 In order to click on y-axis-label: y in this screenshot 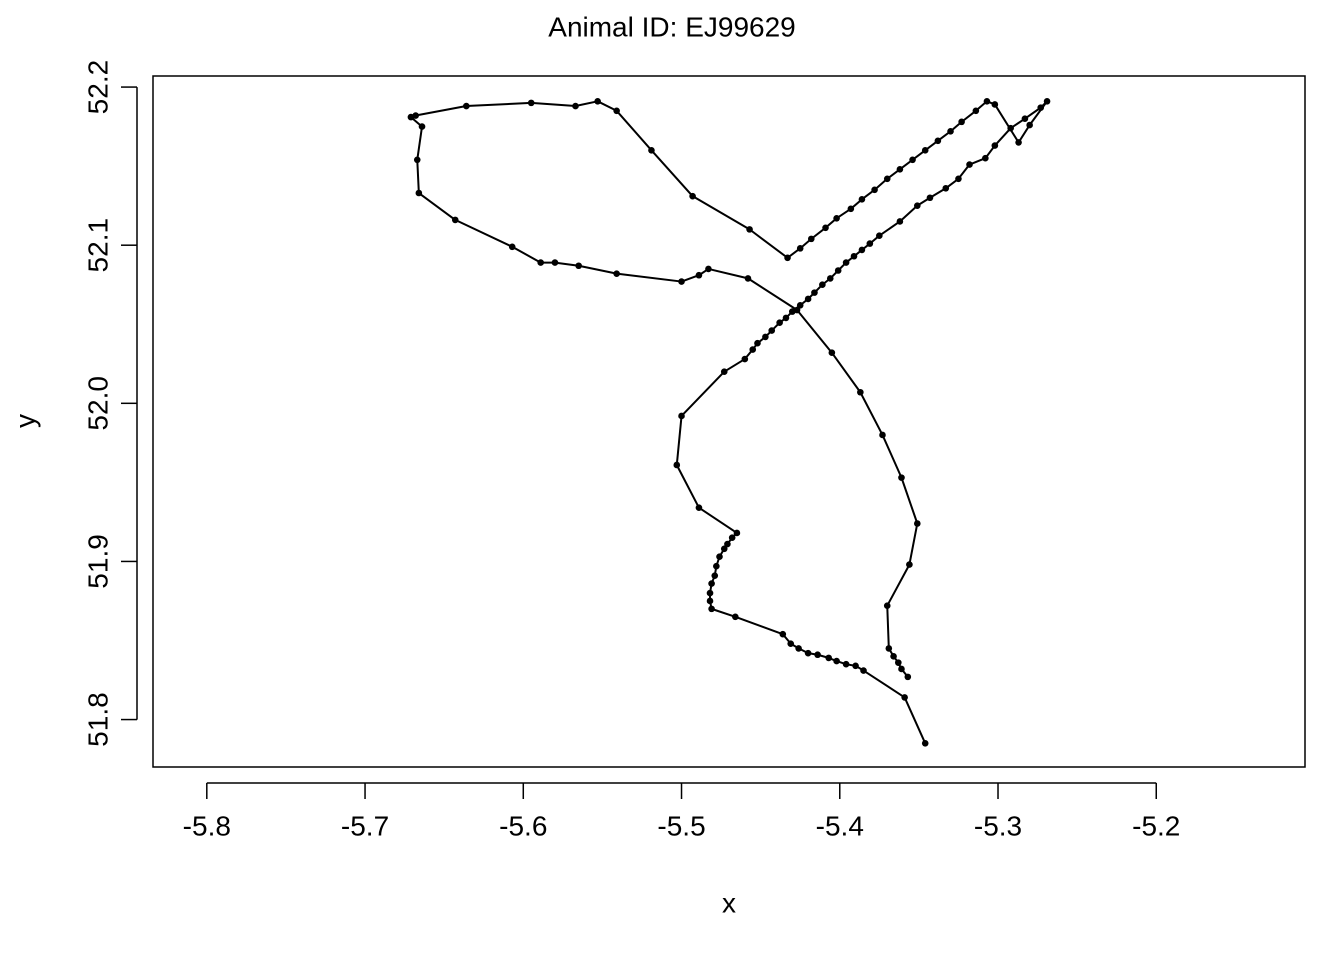, I will do `click(24, 421)`.